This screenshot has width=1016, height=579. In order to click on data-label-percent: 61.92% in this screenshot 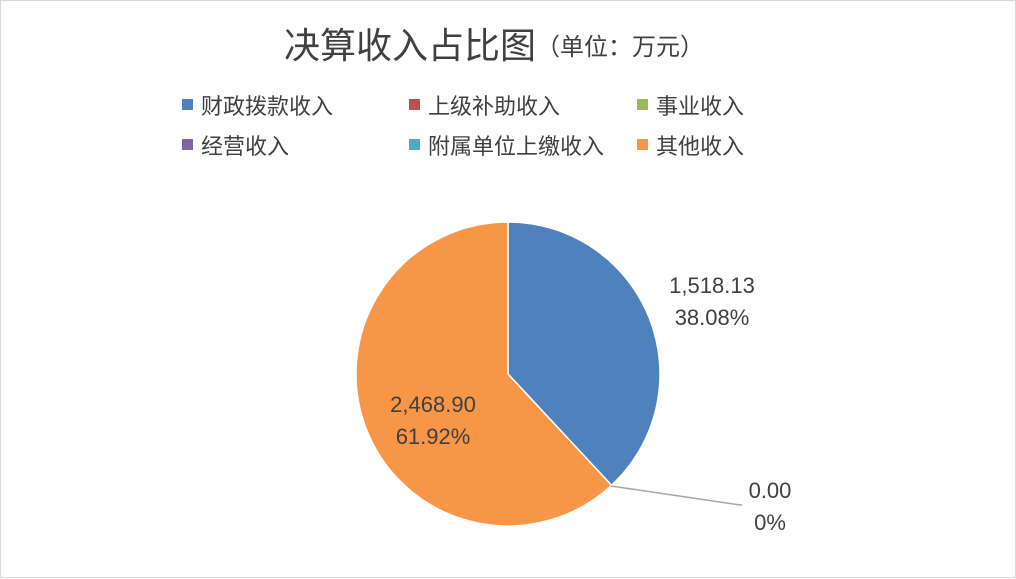, I will do `click(433, 436)`.